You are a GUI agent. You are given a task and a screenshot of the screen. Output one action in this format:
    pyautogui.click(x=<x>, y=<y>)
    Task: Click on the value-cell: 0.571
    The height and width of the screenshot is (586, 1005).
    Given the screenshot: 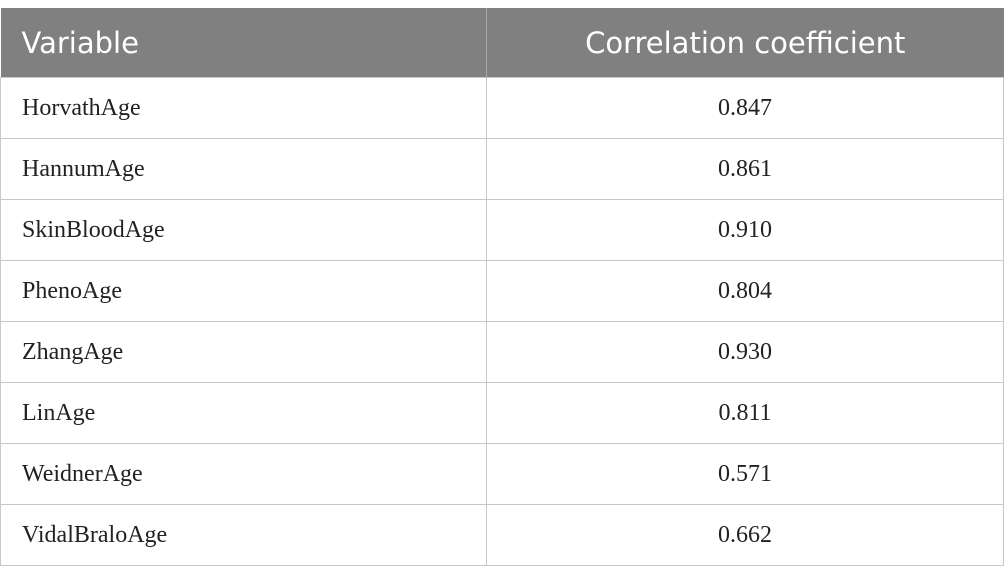 What is the action you would take?
    pyautogui.click(x=745, y=474)
    